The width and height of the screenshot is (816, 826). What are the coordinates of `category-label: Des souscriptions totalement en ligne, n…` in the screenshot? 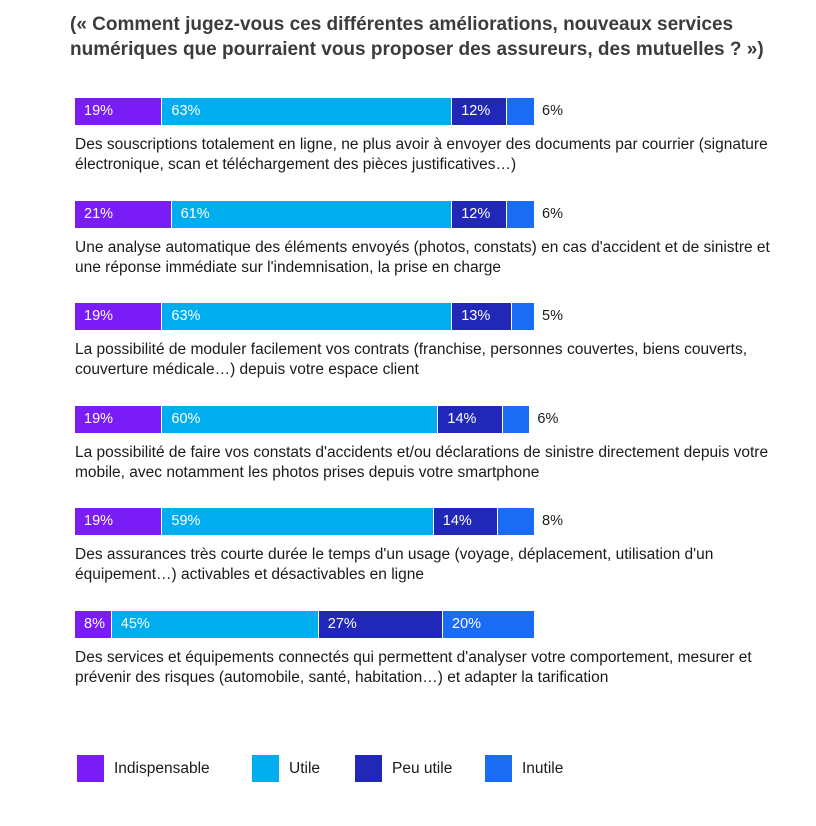 It's located at (421, 154).